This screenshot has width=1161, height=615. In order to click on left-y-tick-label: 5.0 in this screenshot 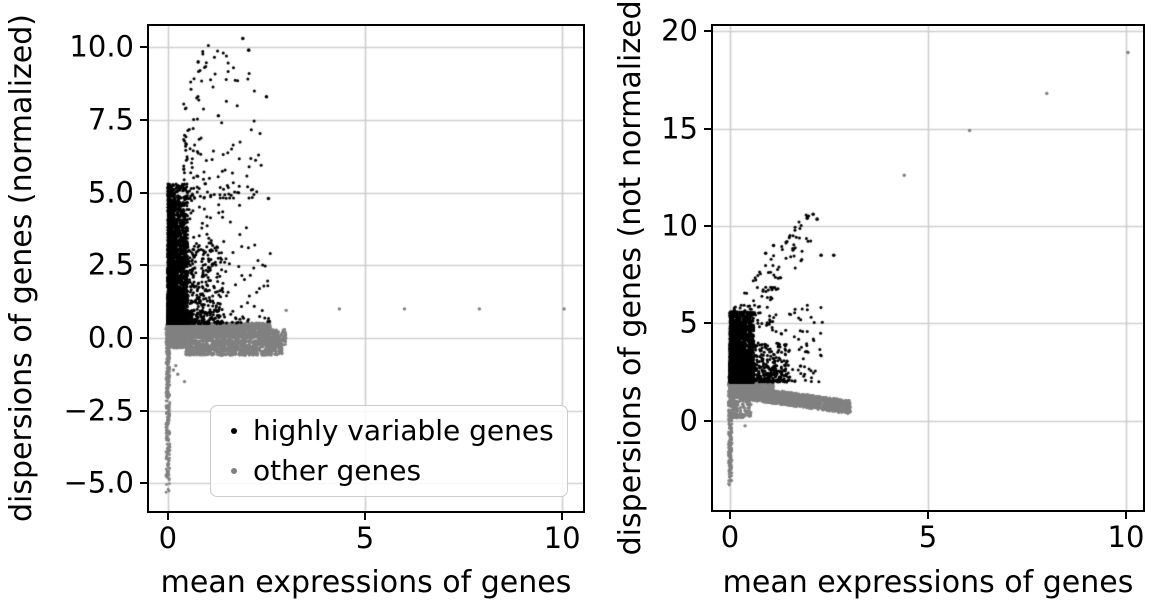, I will do `click(110, 192)`.